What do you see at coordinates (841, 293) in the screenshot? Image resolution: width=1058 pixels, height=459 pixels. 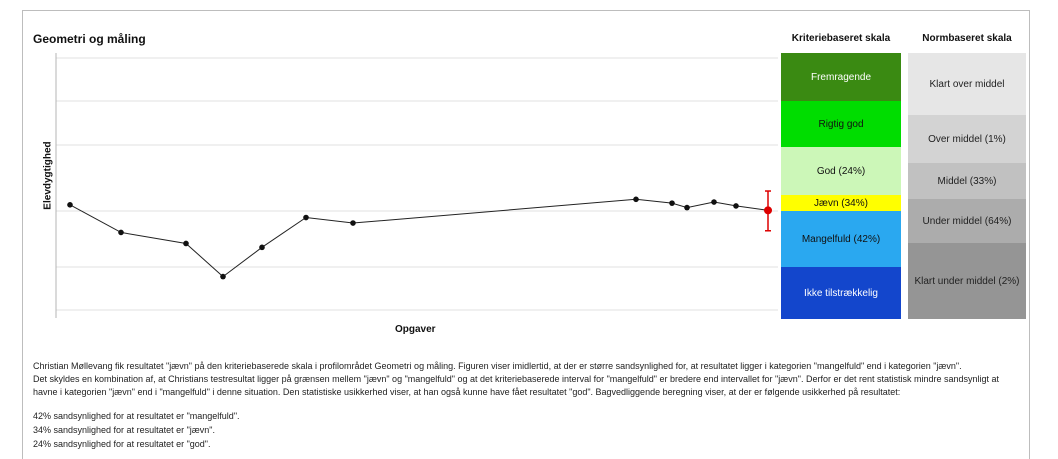 I see `criteria-band-5: Ikke tilstrækkelig` at bounding box center [841, 293].